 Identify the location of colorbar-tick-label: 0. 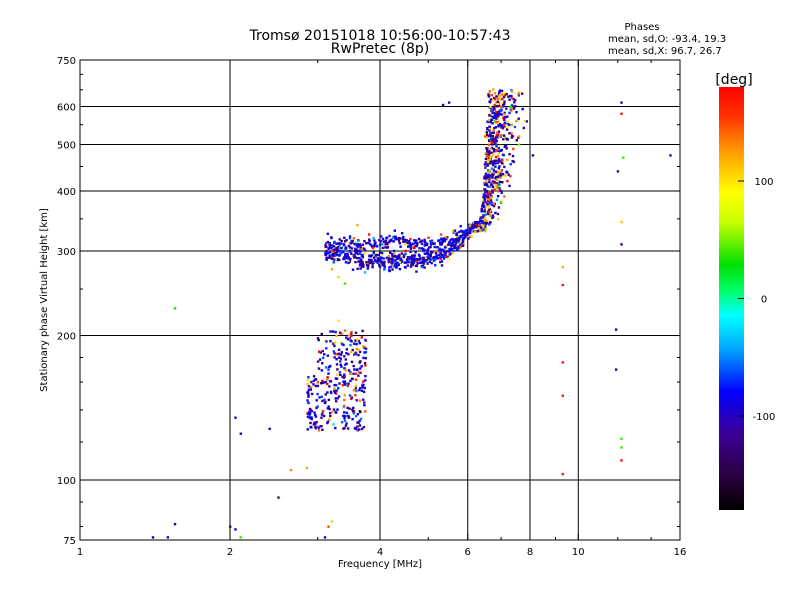
(764, 300).